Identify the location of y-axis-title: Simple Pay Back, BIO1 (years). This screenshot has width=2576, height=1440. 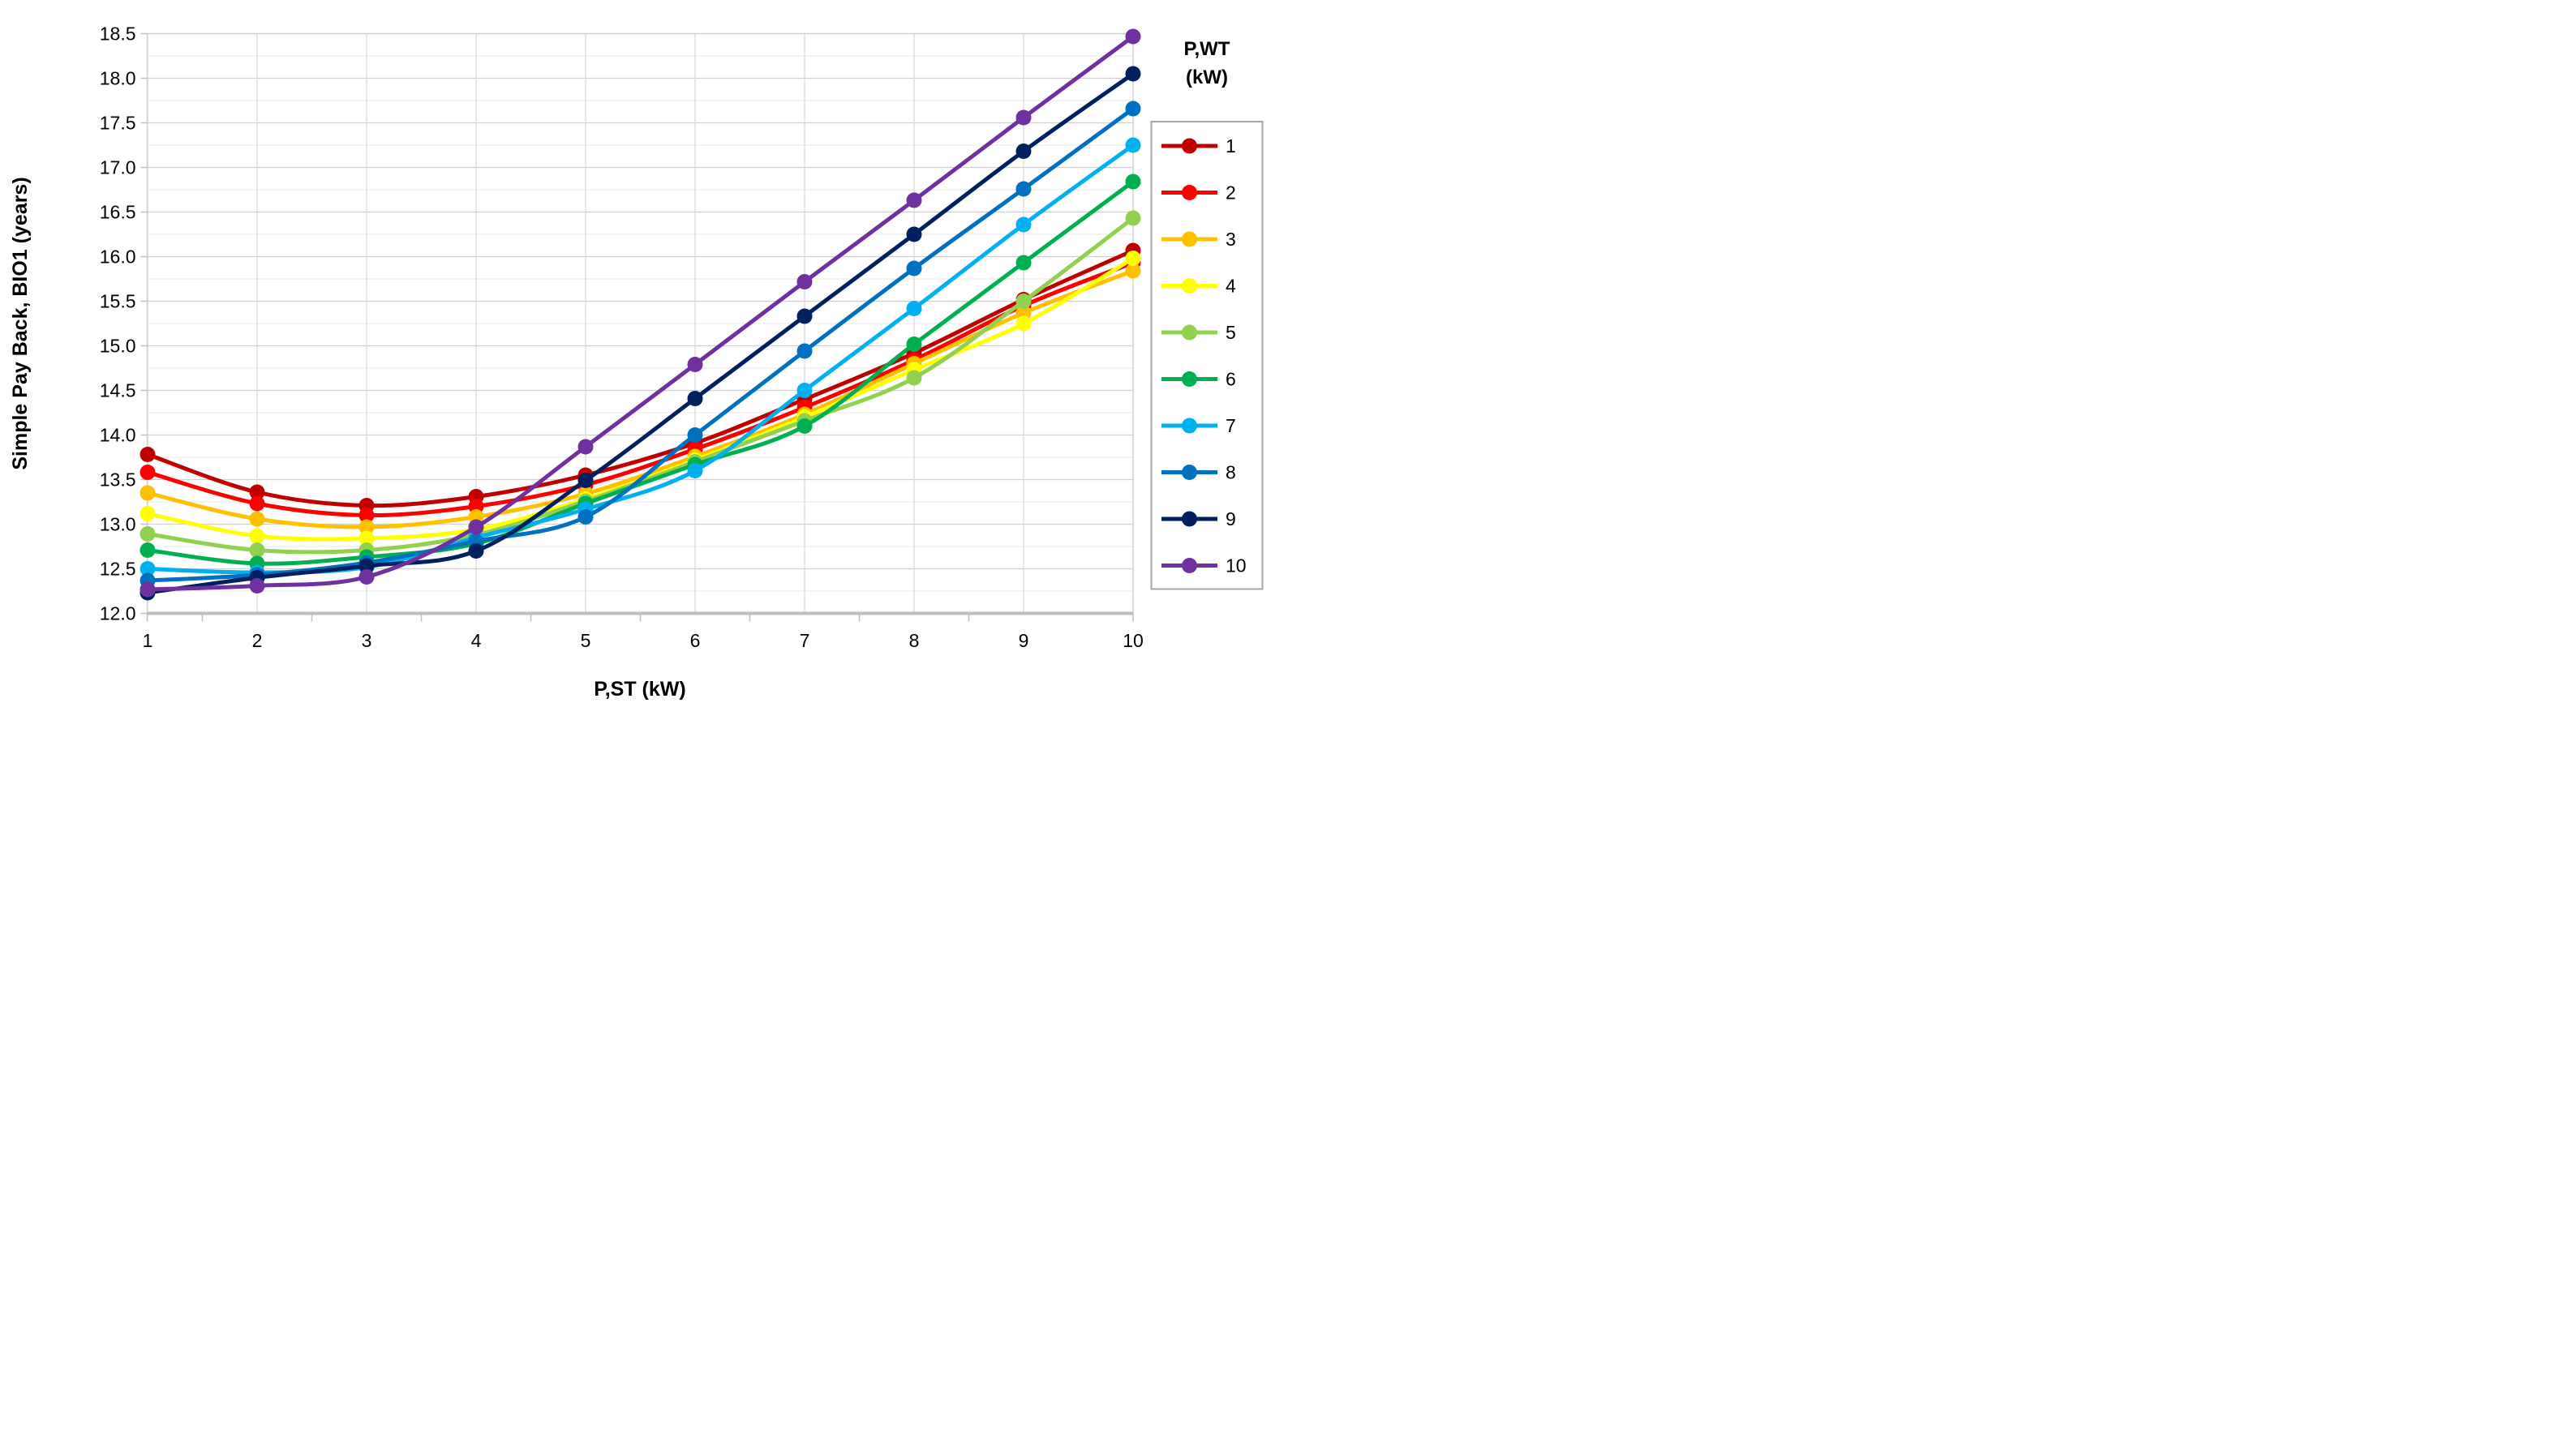
(20, 323).